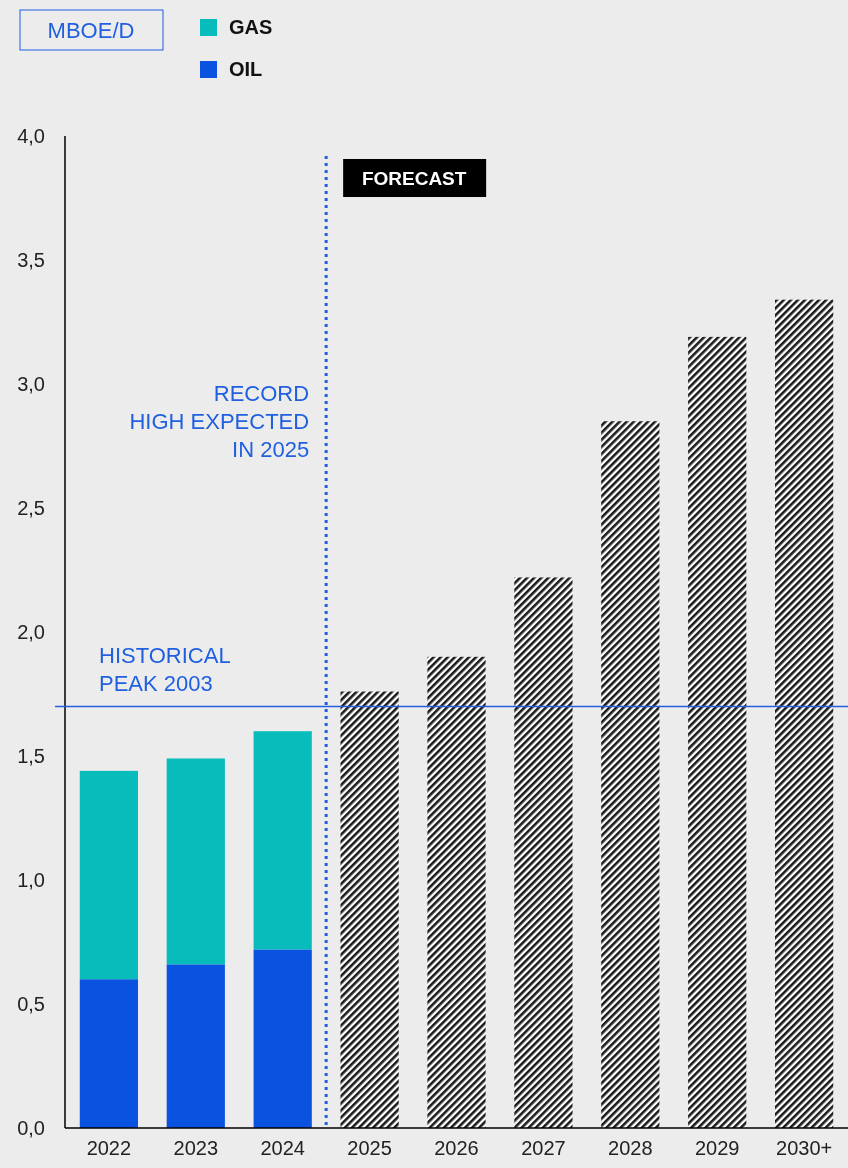 This screenshot has height=1168, width=848. What do you see at coordinates (31, 508) in the screenshot?
I see `y-tick-label: 2,5` at bounding box center [31, 508].